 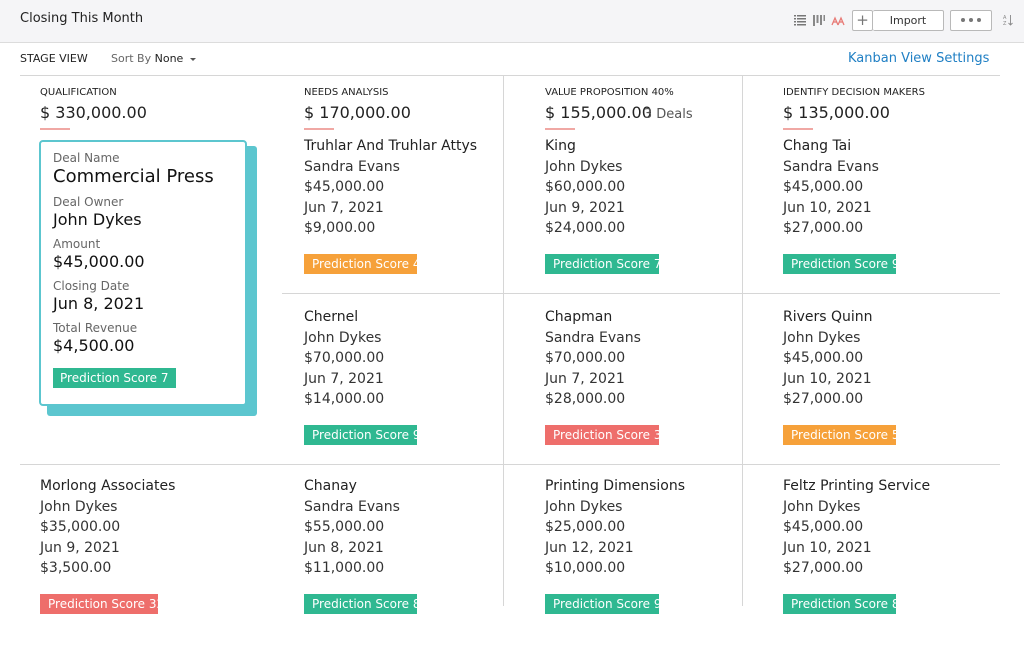 What do you see at coordinates (54, 58) in the screenshot?
I see `stage-view-label: STAGE VIEW` at bounding box center [54, 58].